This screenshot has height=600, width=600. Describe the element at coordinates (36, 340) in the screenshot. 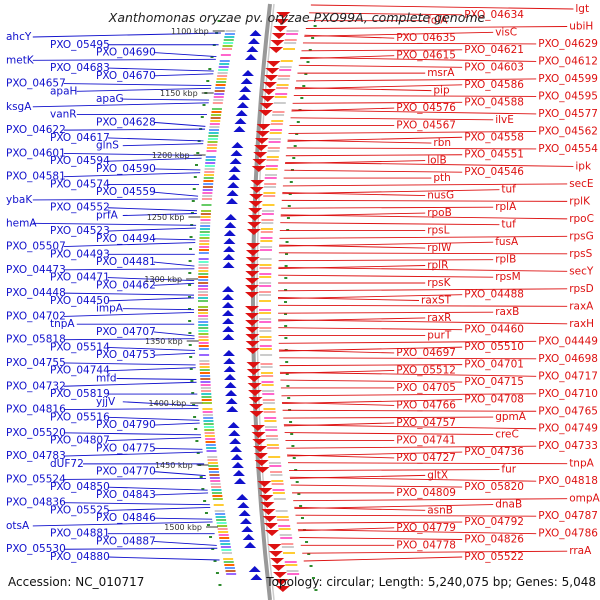

I see `gene-label-minus: PXO_05818` at that location.